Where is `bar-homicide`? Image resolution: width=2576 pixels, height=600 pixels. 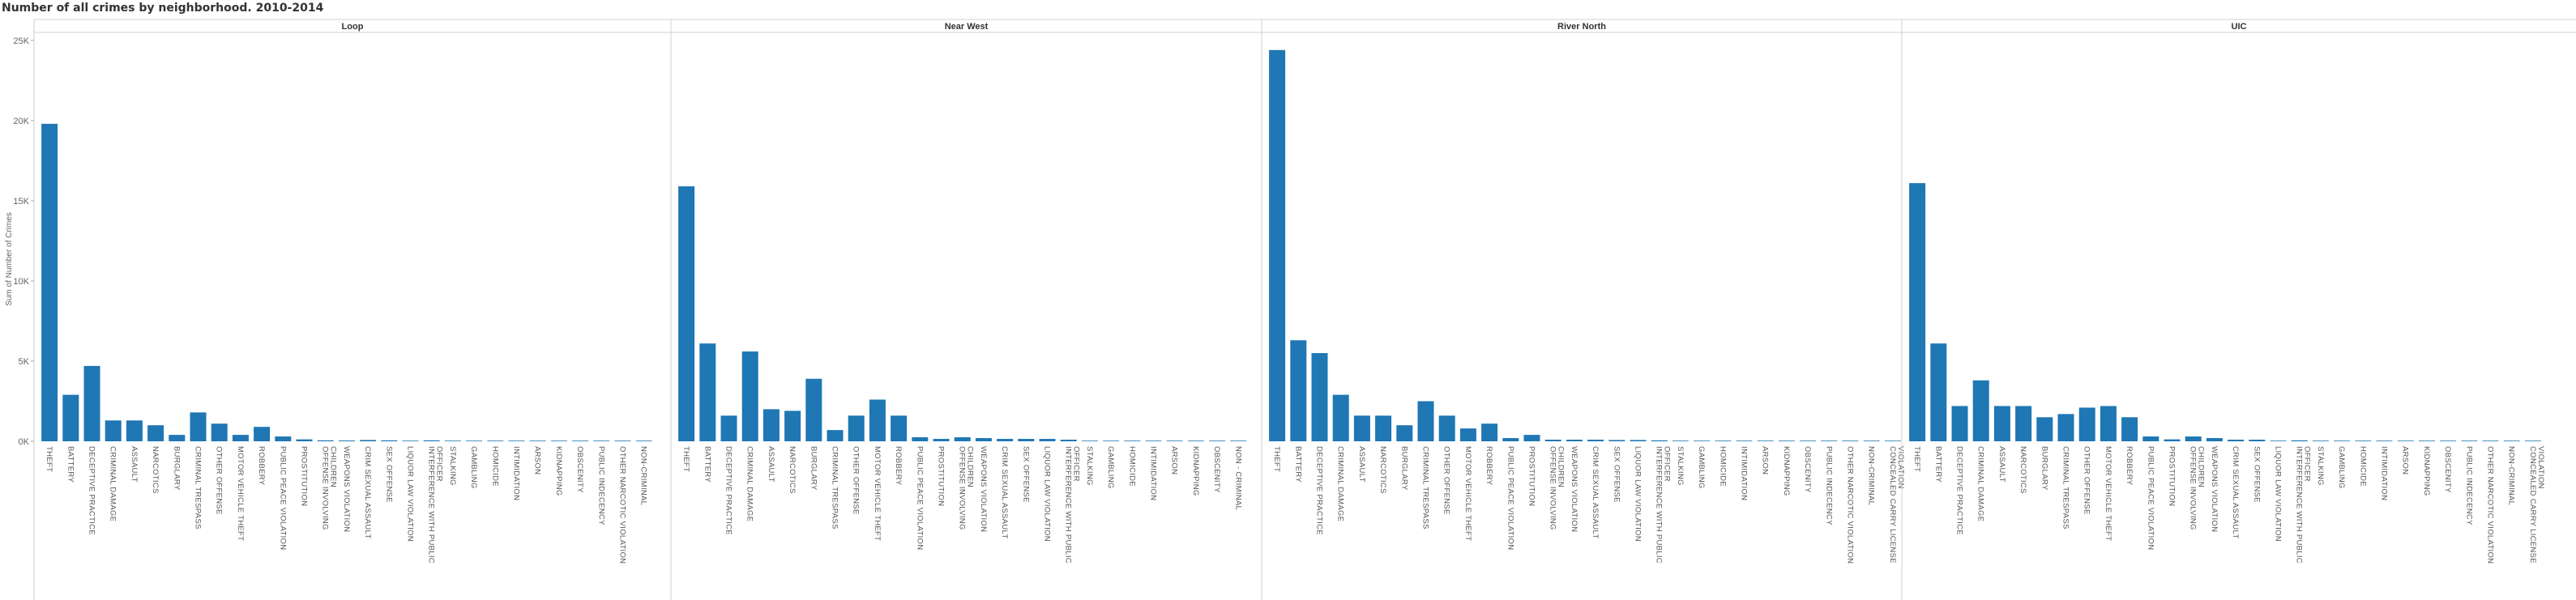 bar-homicide is located at coordinates (1723, 440).